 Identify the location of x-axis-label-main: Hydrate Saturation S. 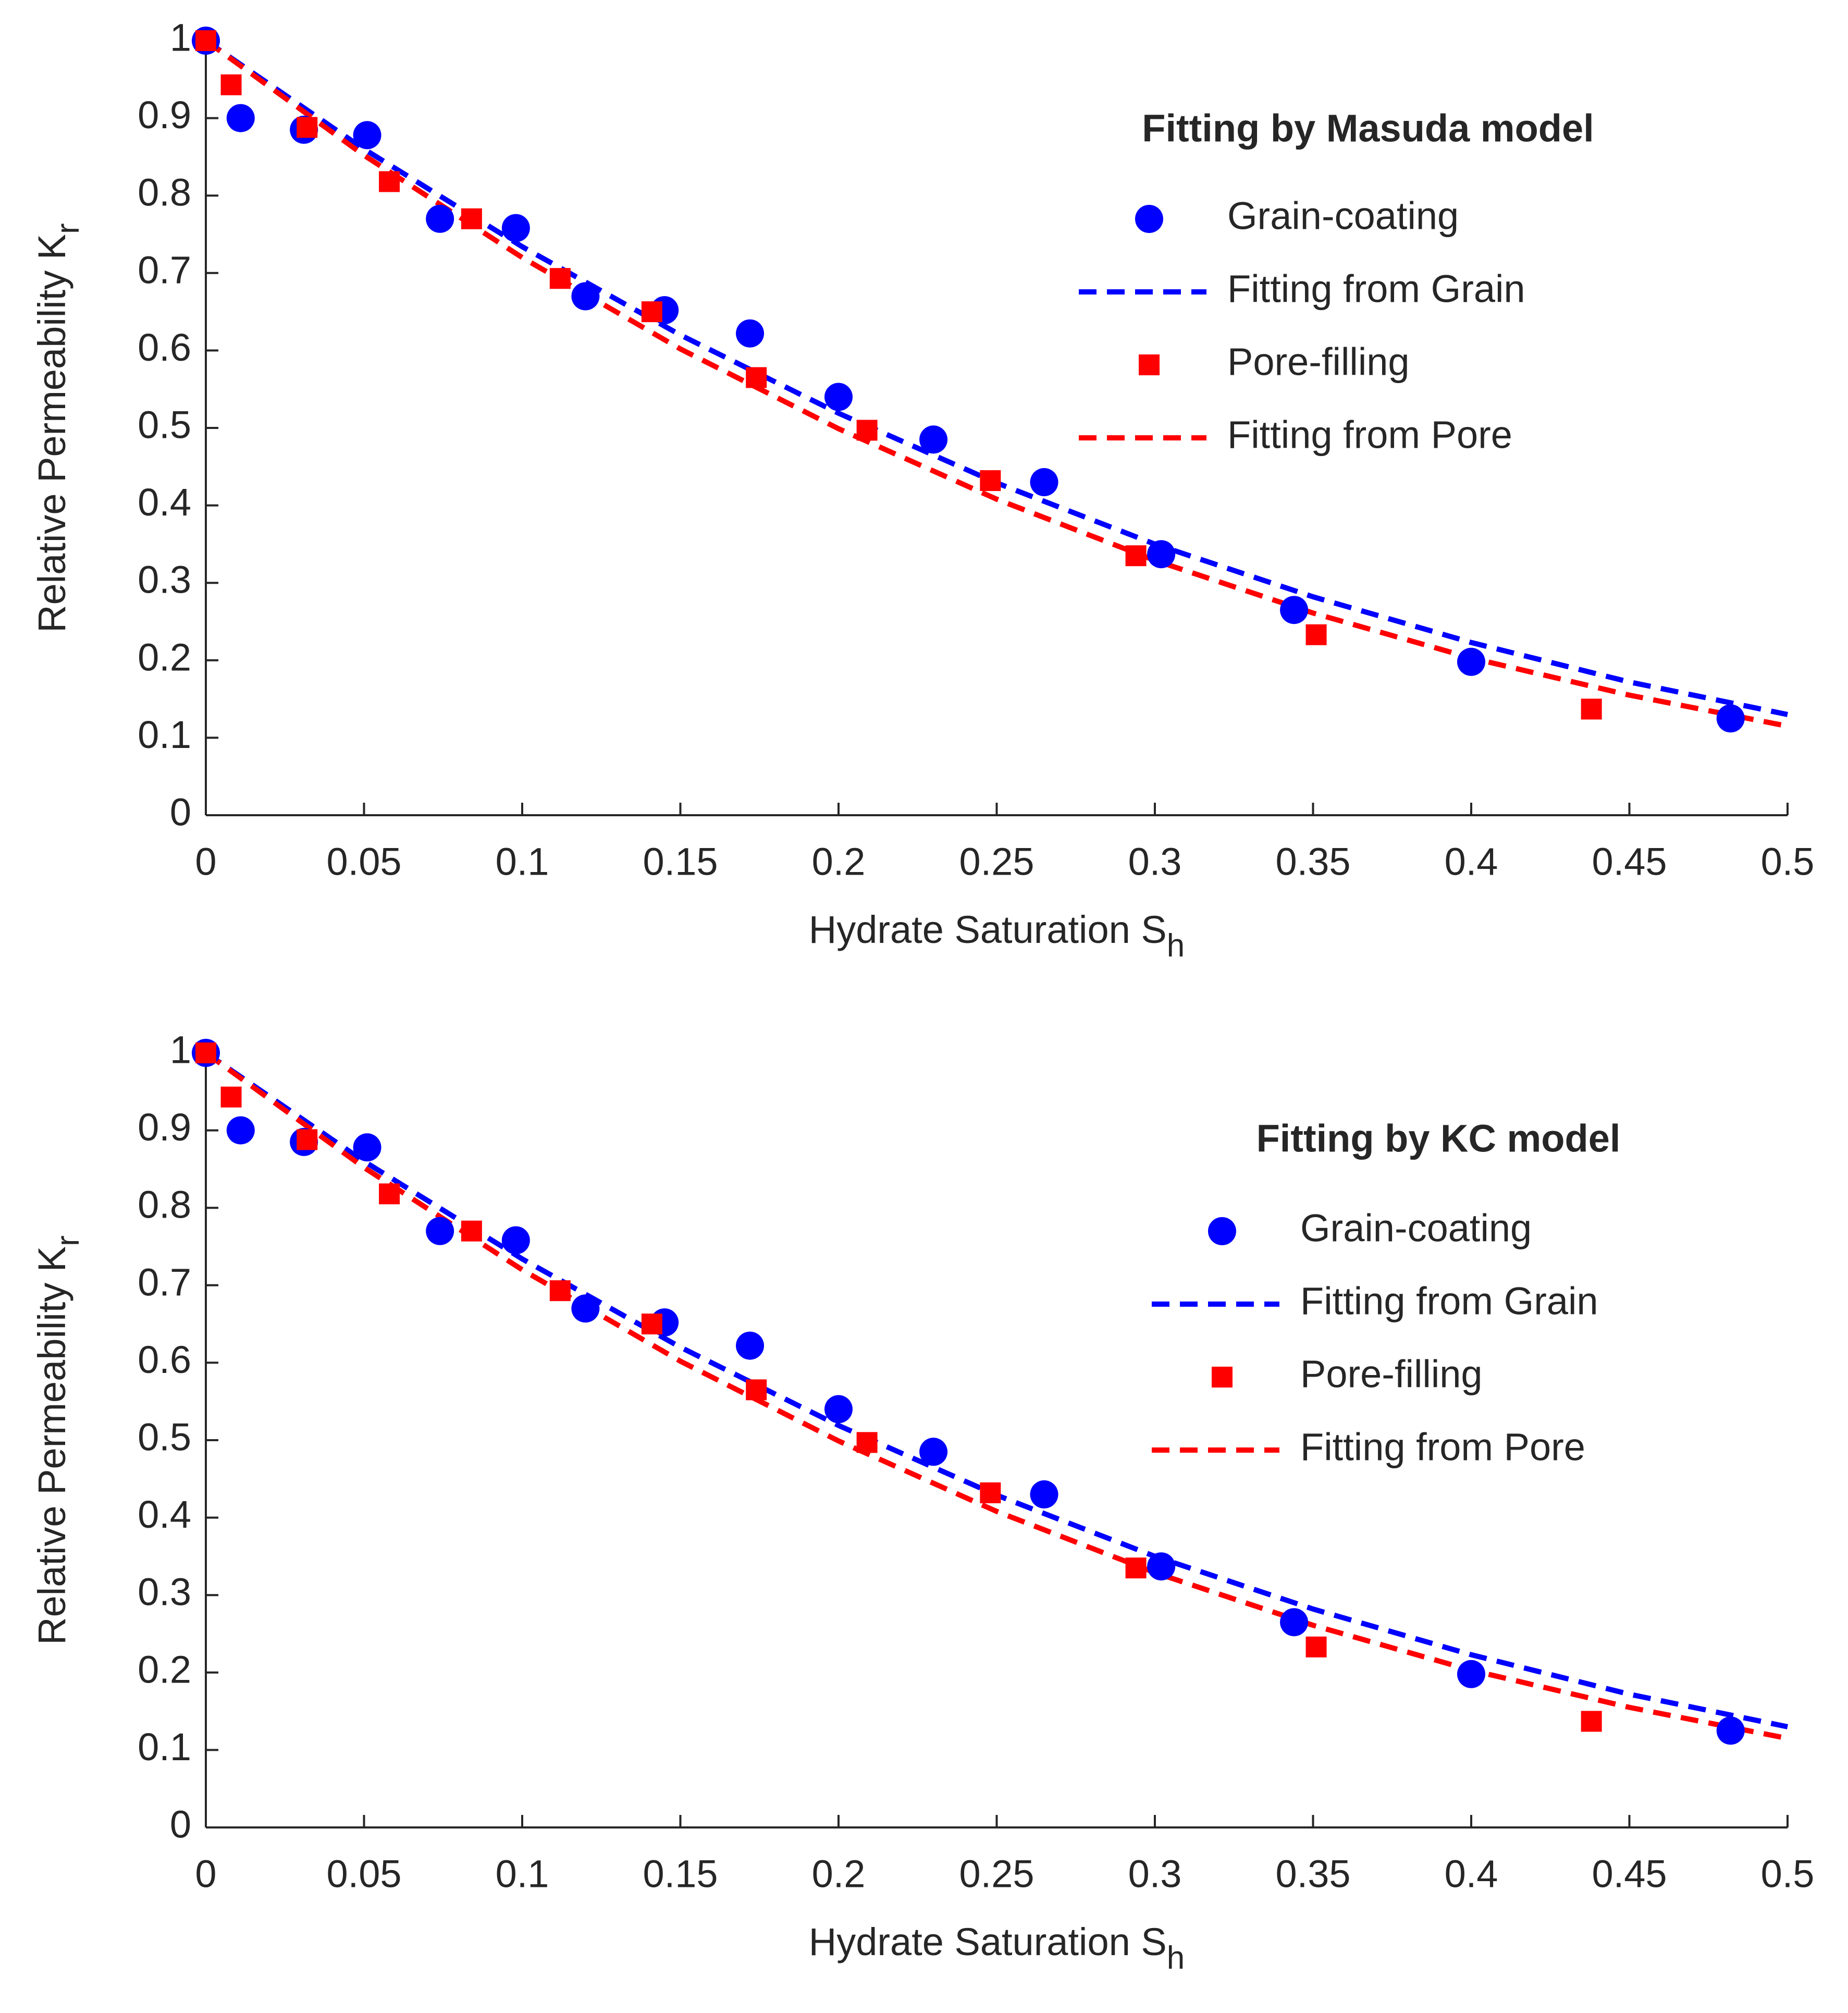
(988, 1941).